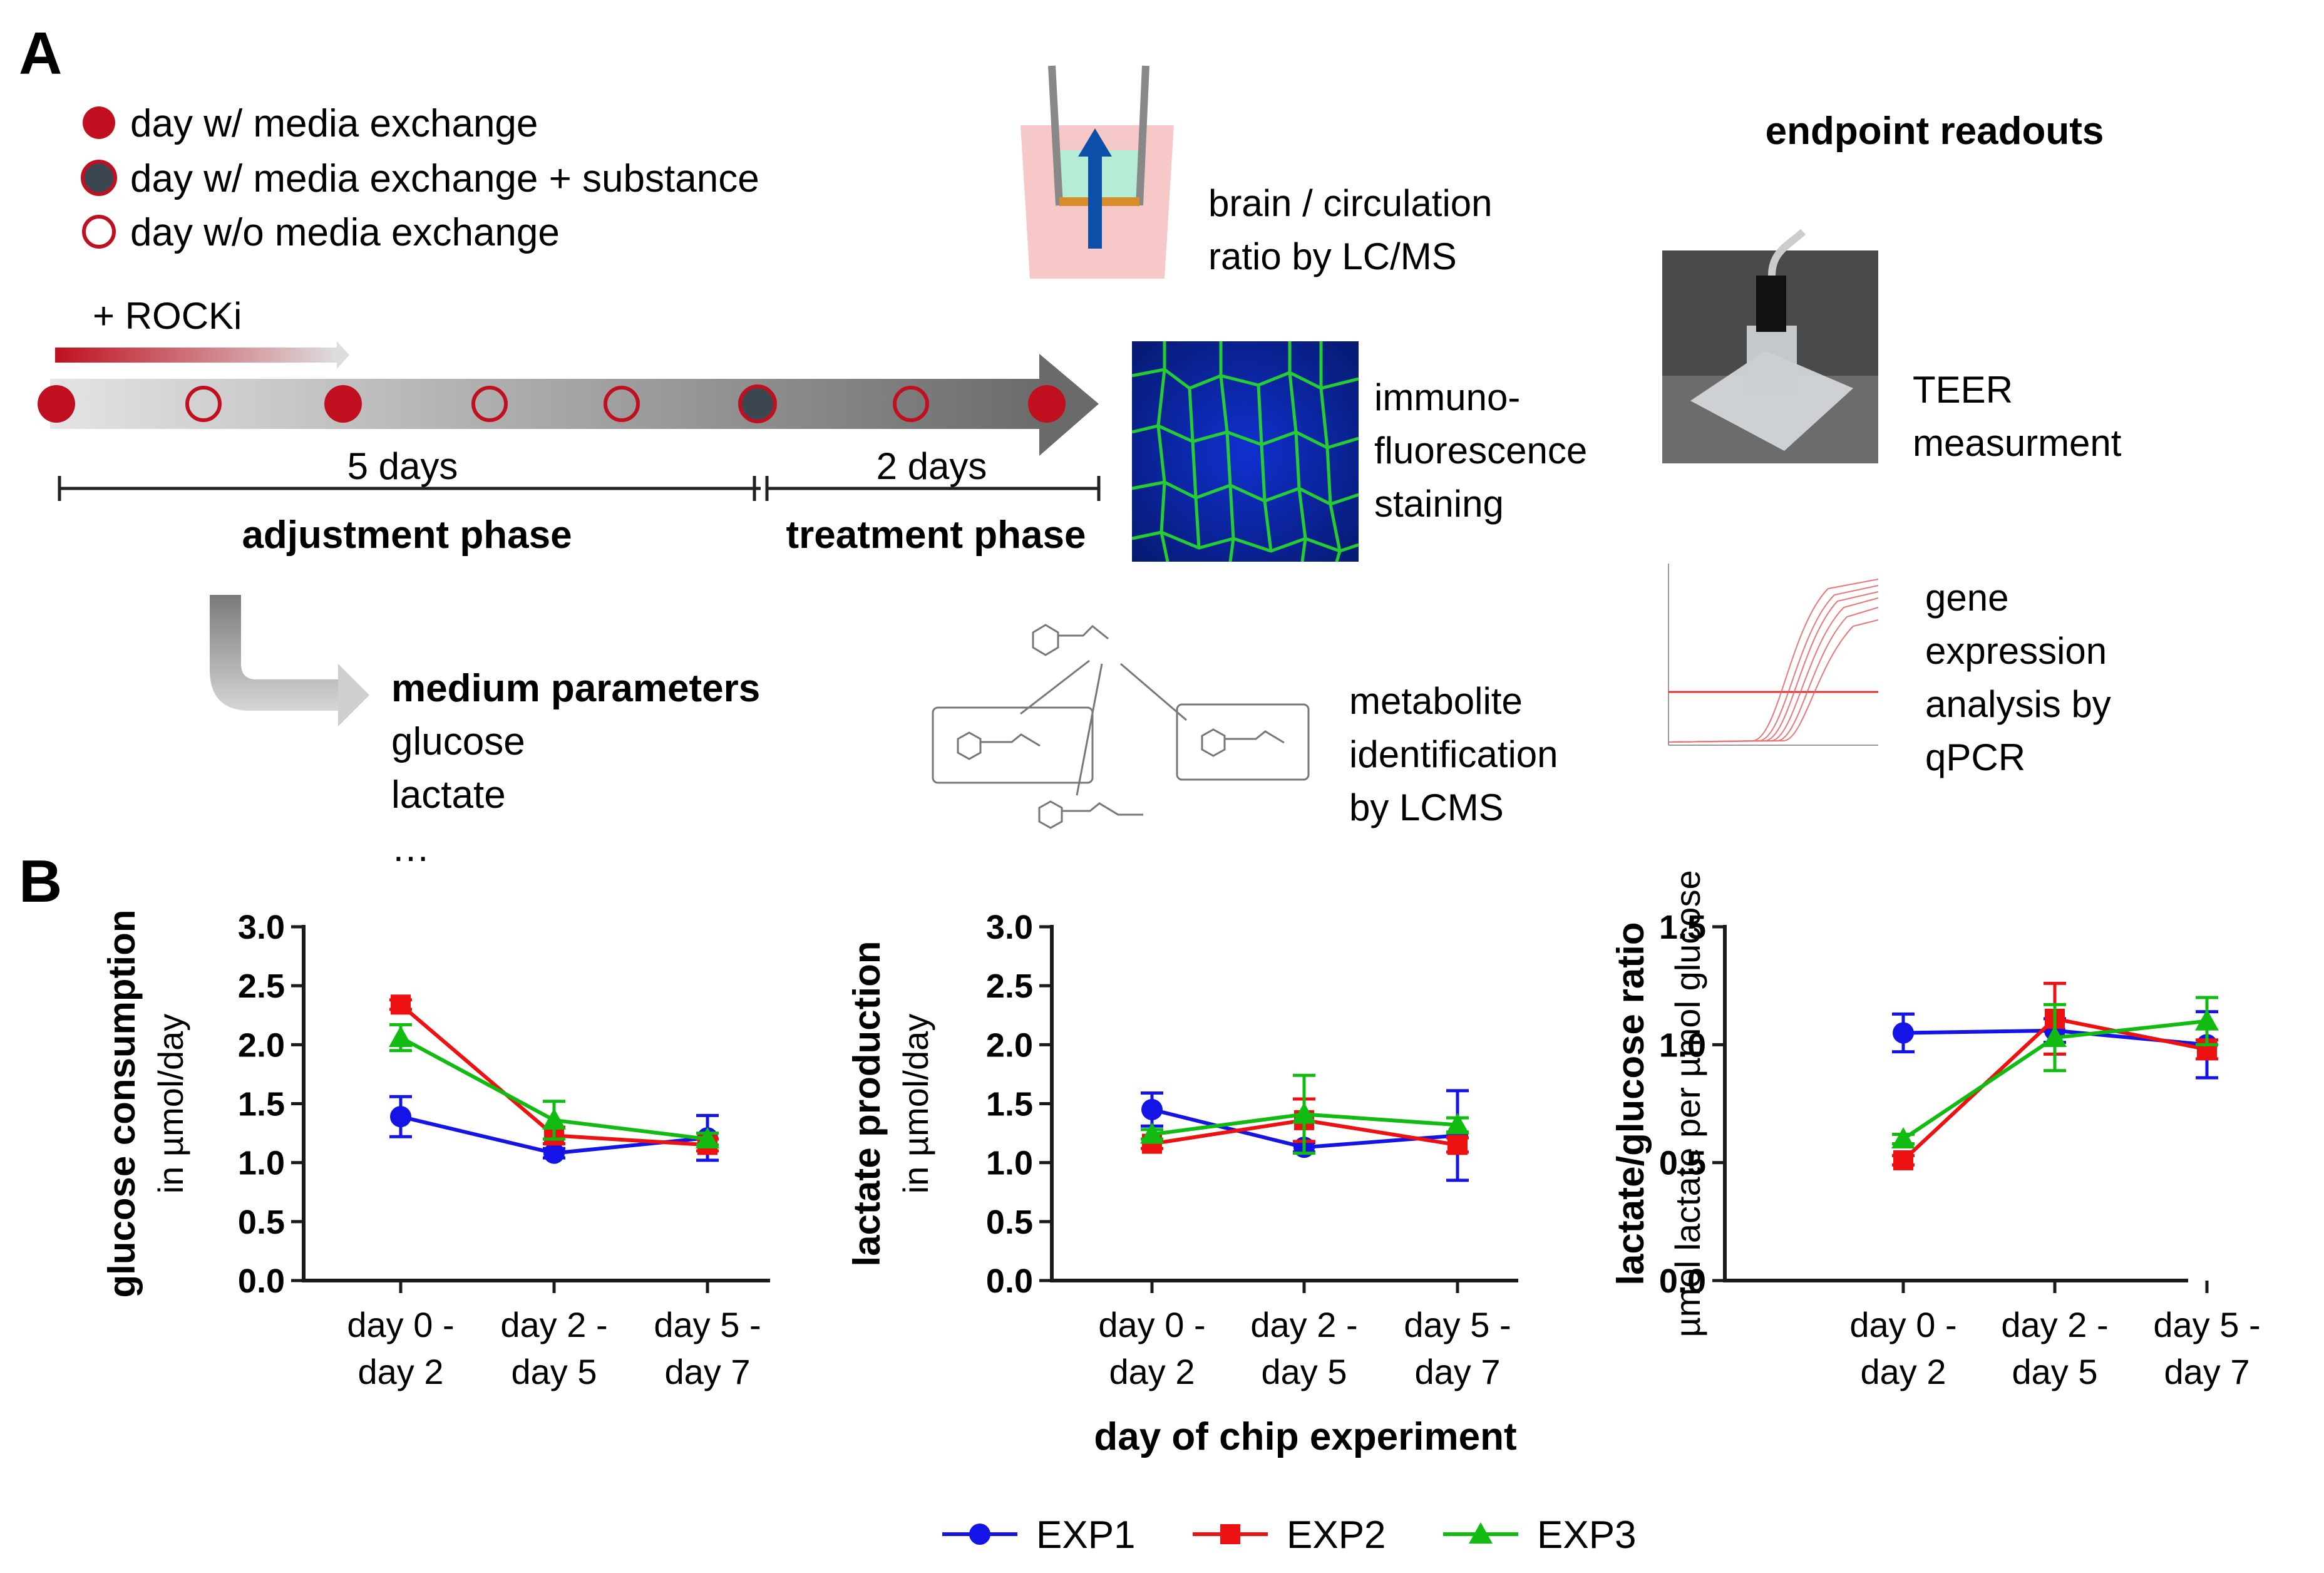 The image size is (2324, 1573). Describe the element at coordinates (1097, 172) in the screenshot. I see `transwell-icon` at that location.